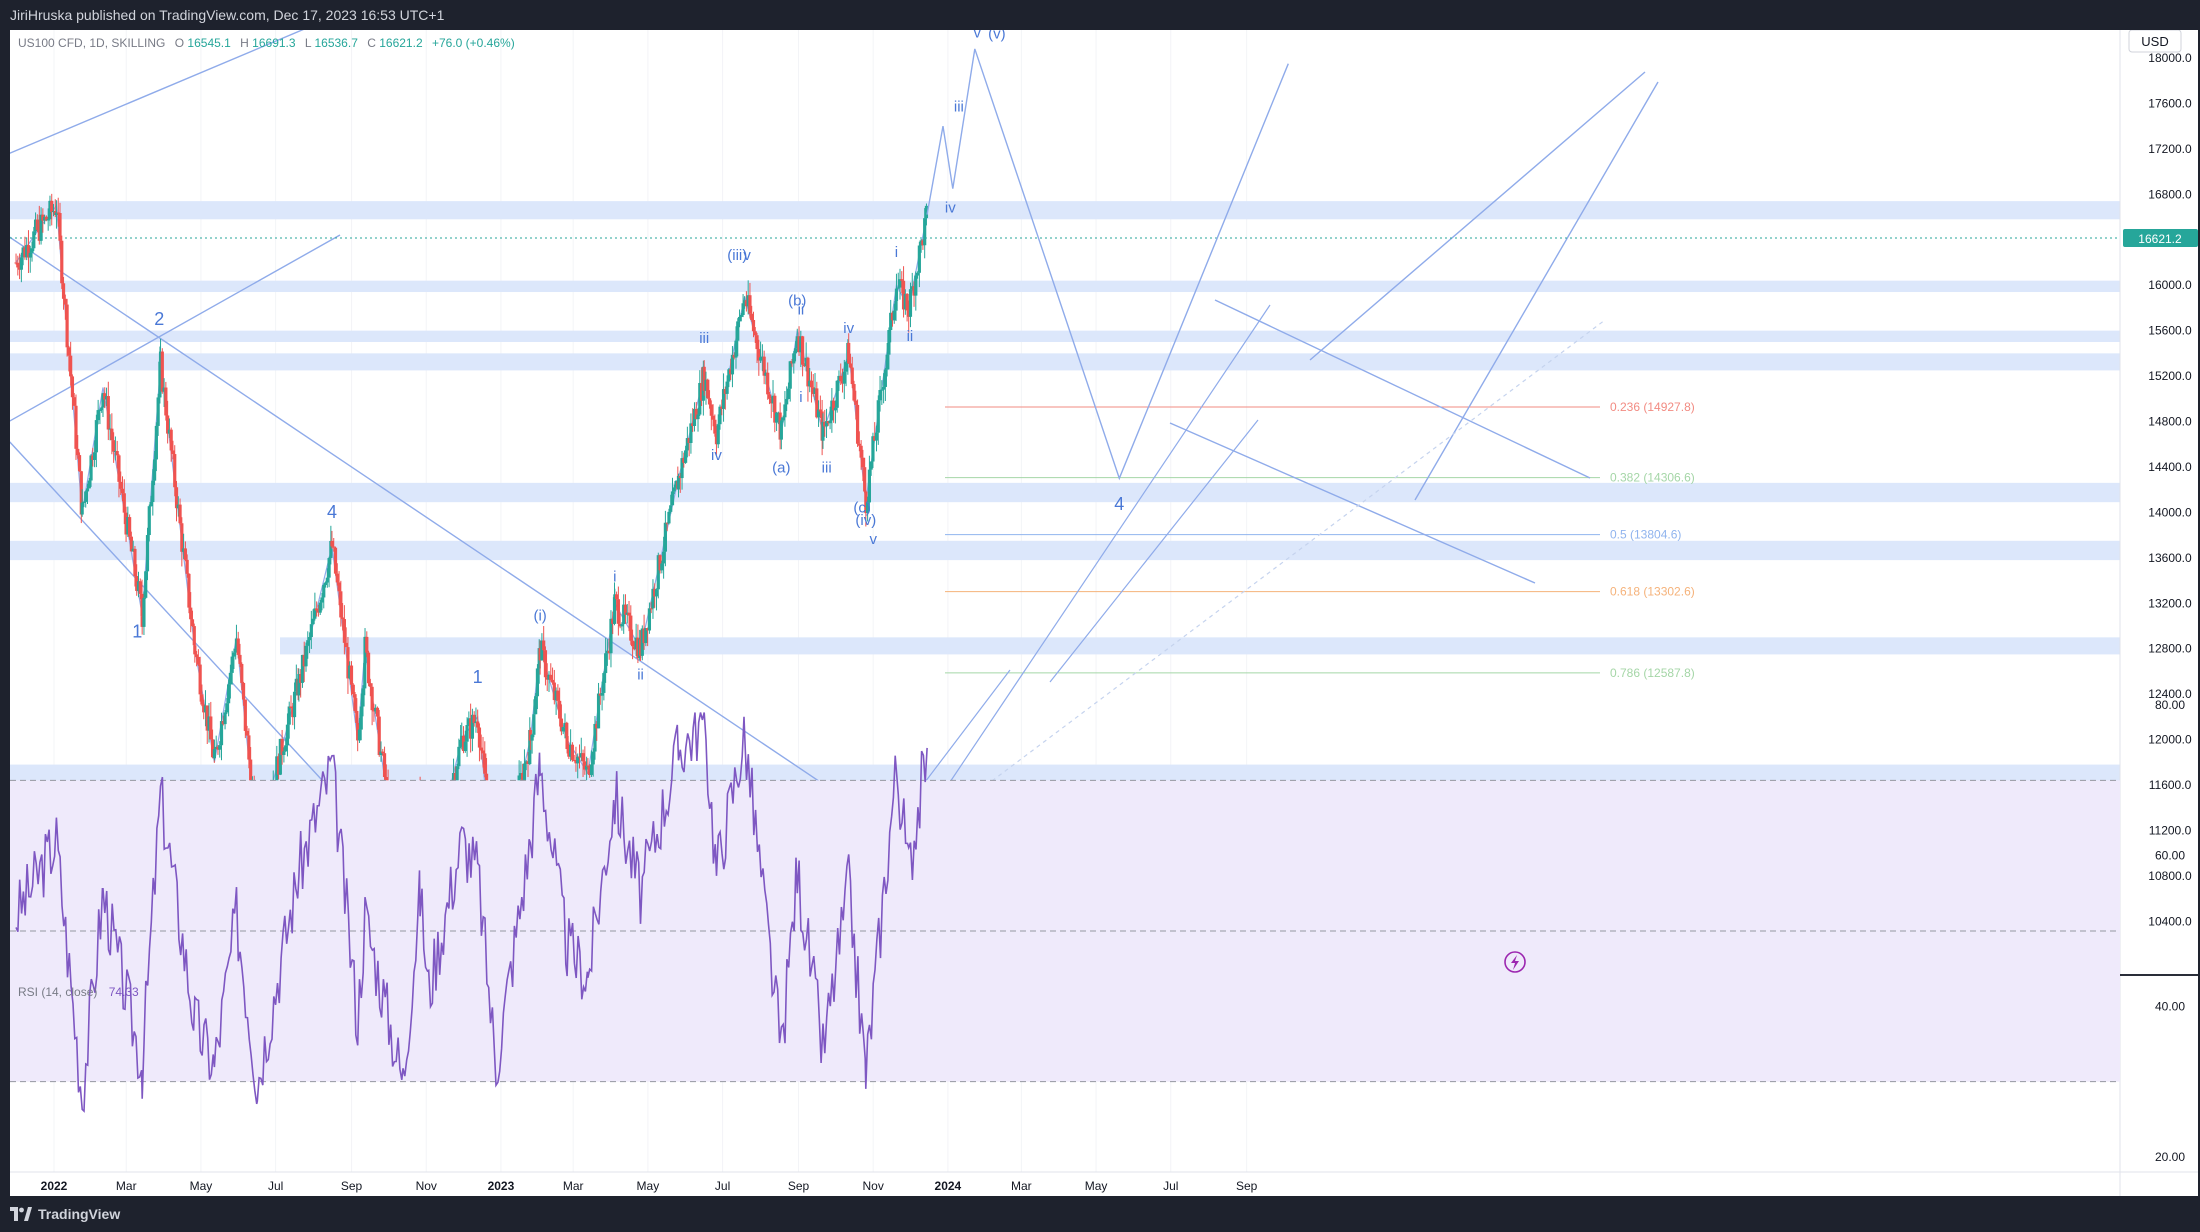 The height and width of the screenshot is (1232, 2200). Describe the element at coordinates (371, 43) in the screenshot. I see `legend-c-label: C` at that location.